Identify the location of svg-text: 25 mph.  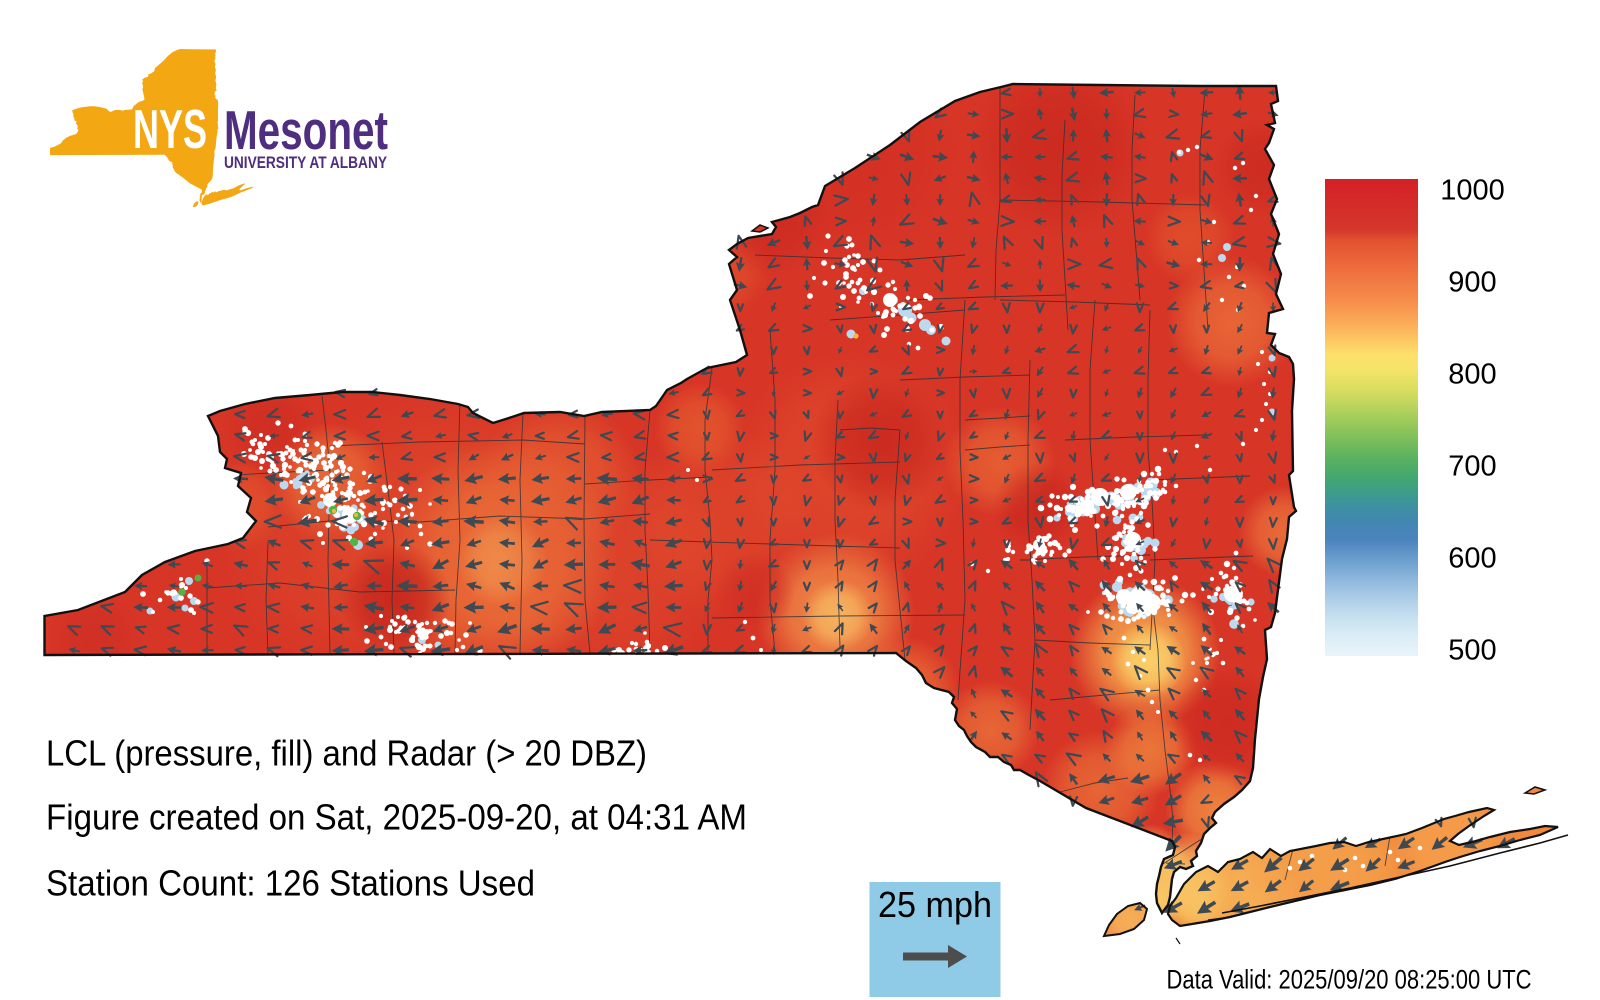
(935, 904).